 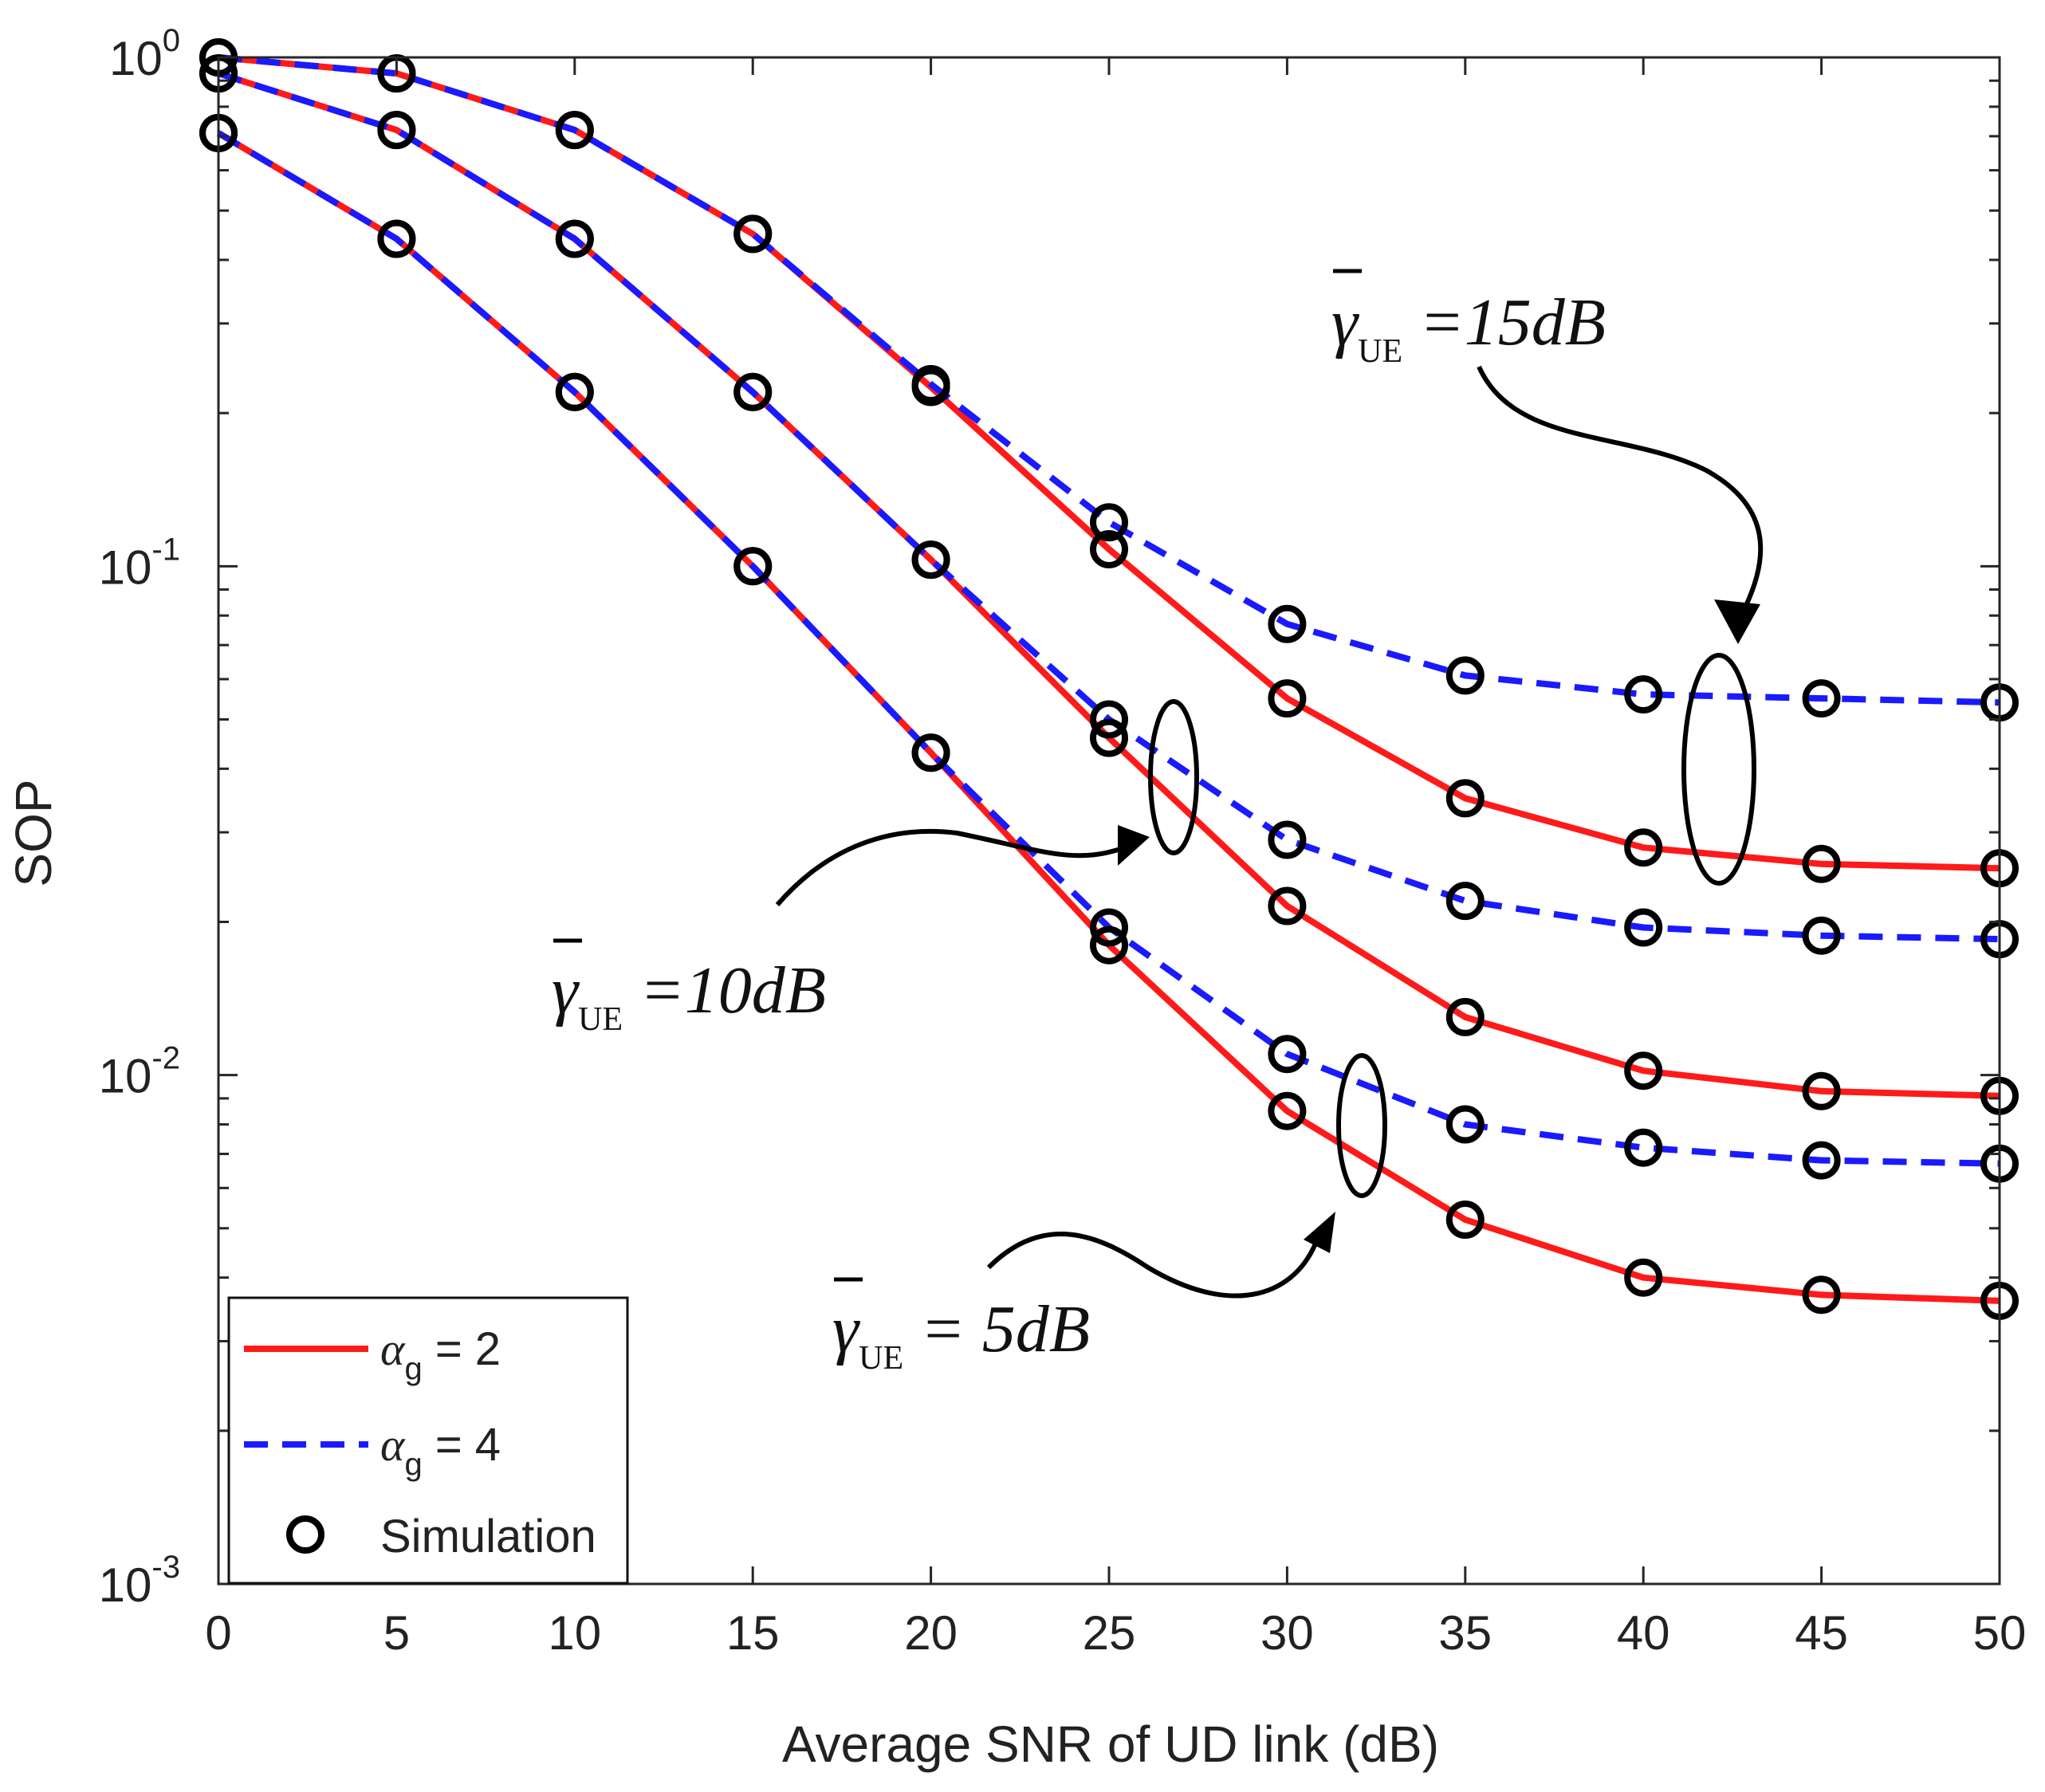 I want to click on y-tick-label: 10⁰, so click(x=145, y=54).